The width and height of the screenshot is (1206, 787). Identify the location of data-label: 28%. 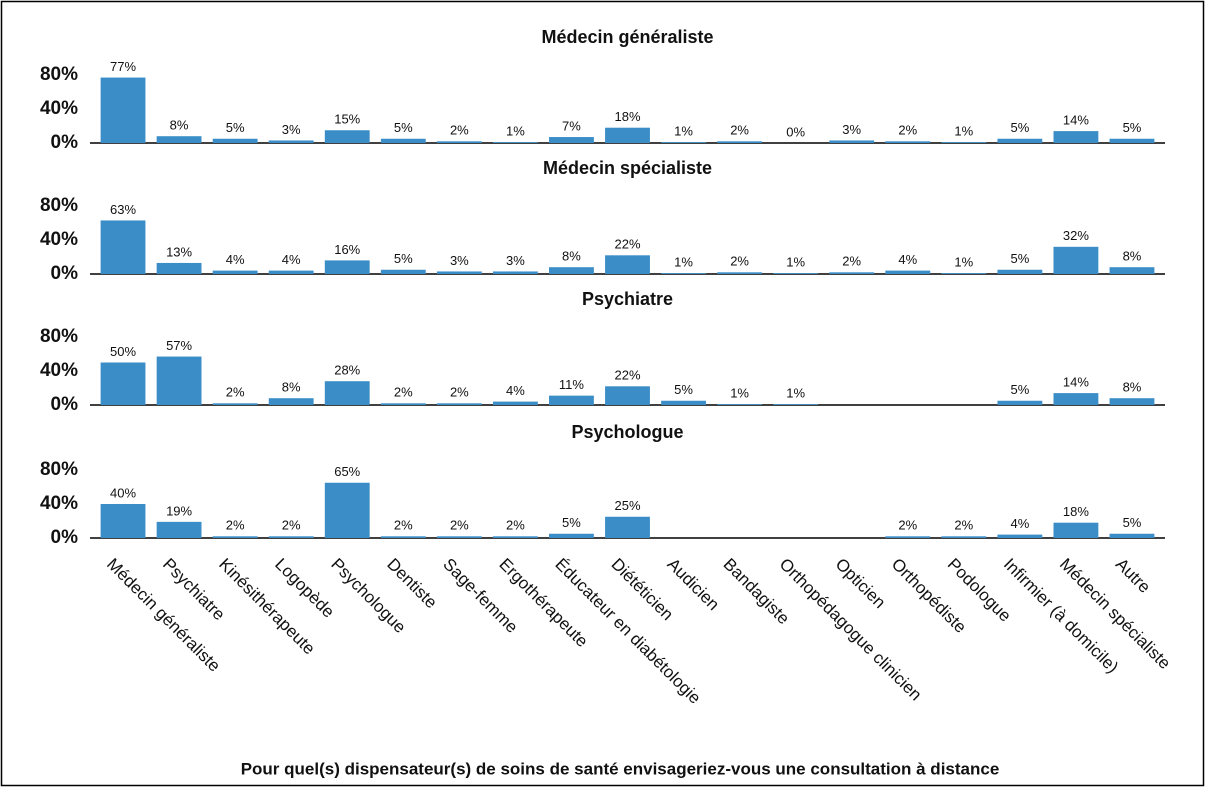
(347, 370).